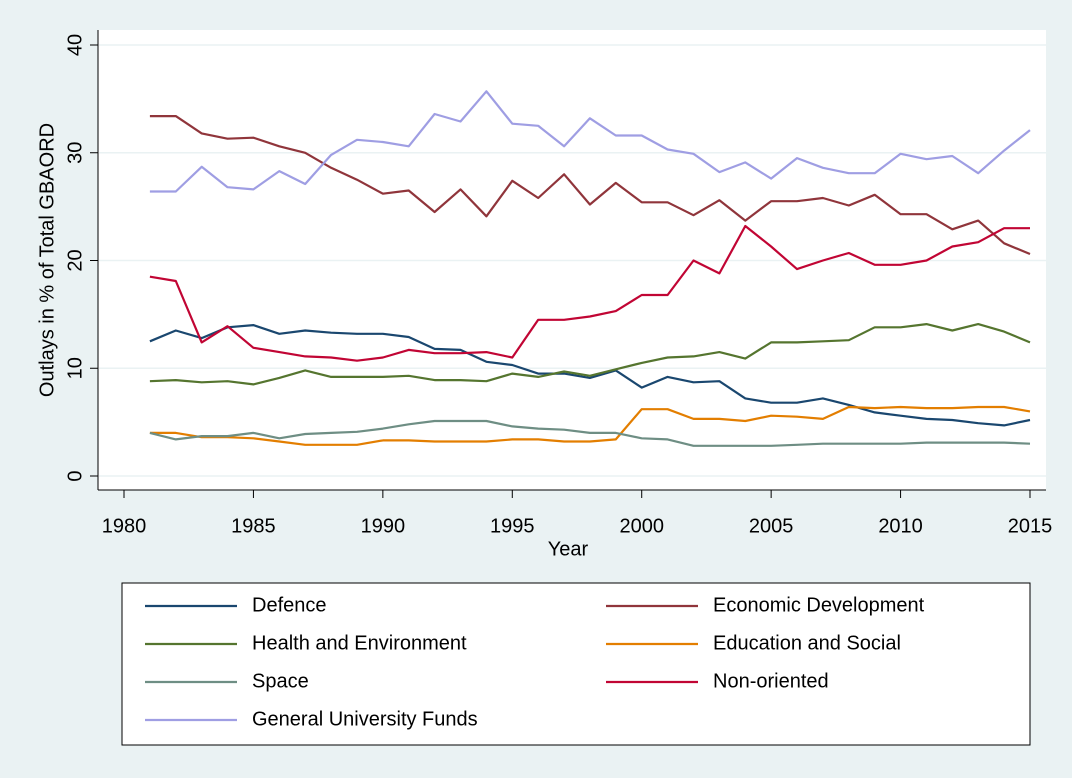 This screenshot has height=778, width=1072. Describe the element at coordinates (771, 526) in the screenshot. I see `x-tick-label: 2005` at that location.